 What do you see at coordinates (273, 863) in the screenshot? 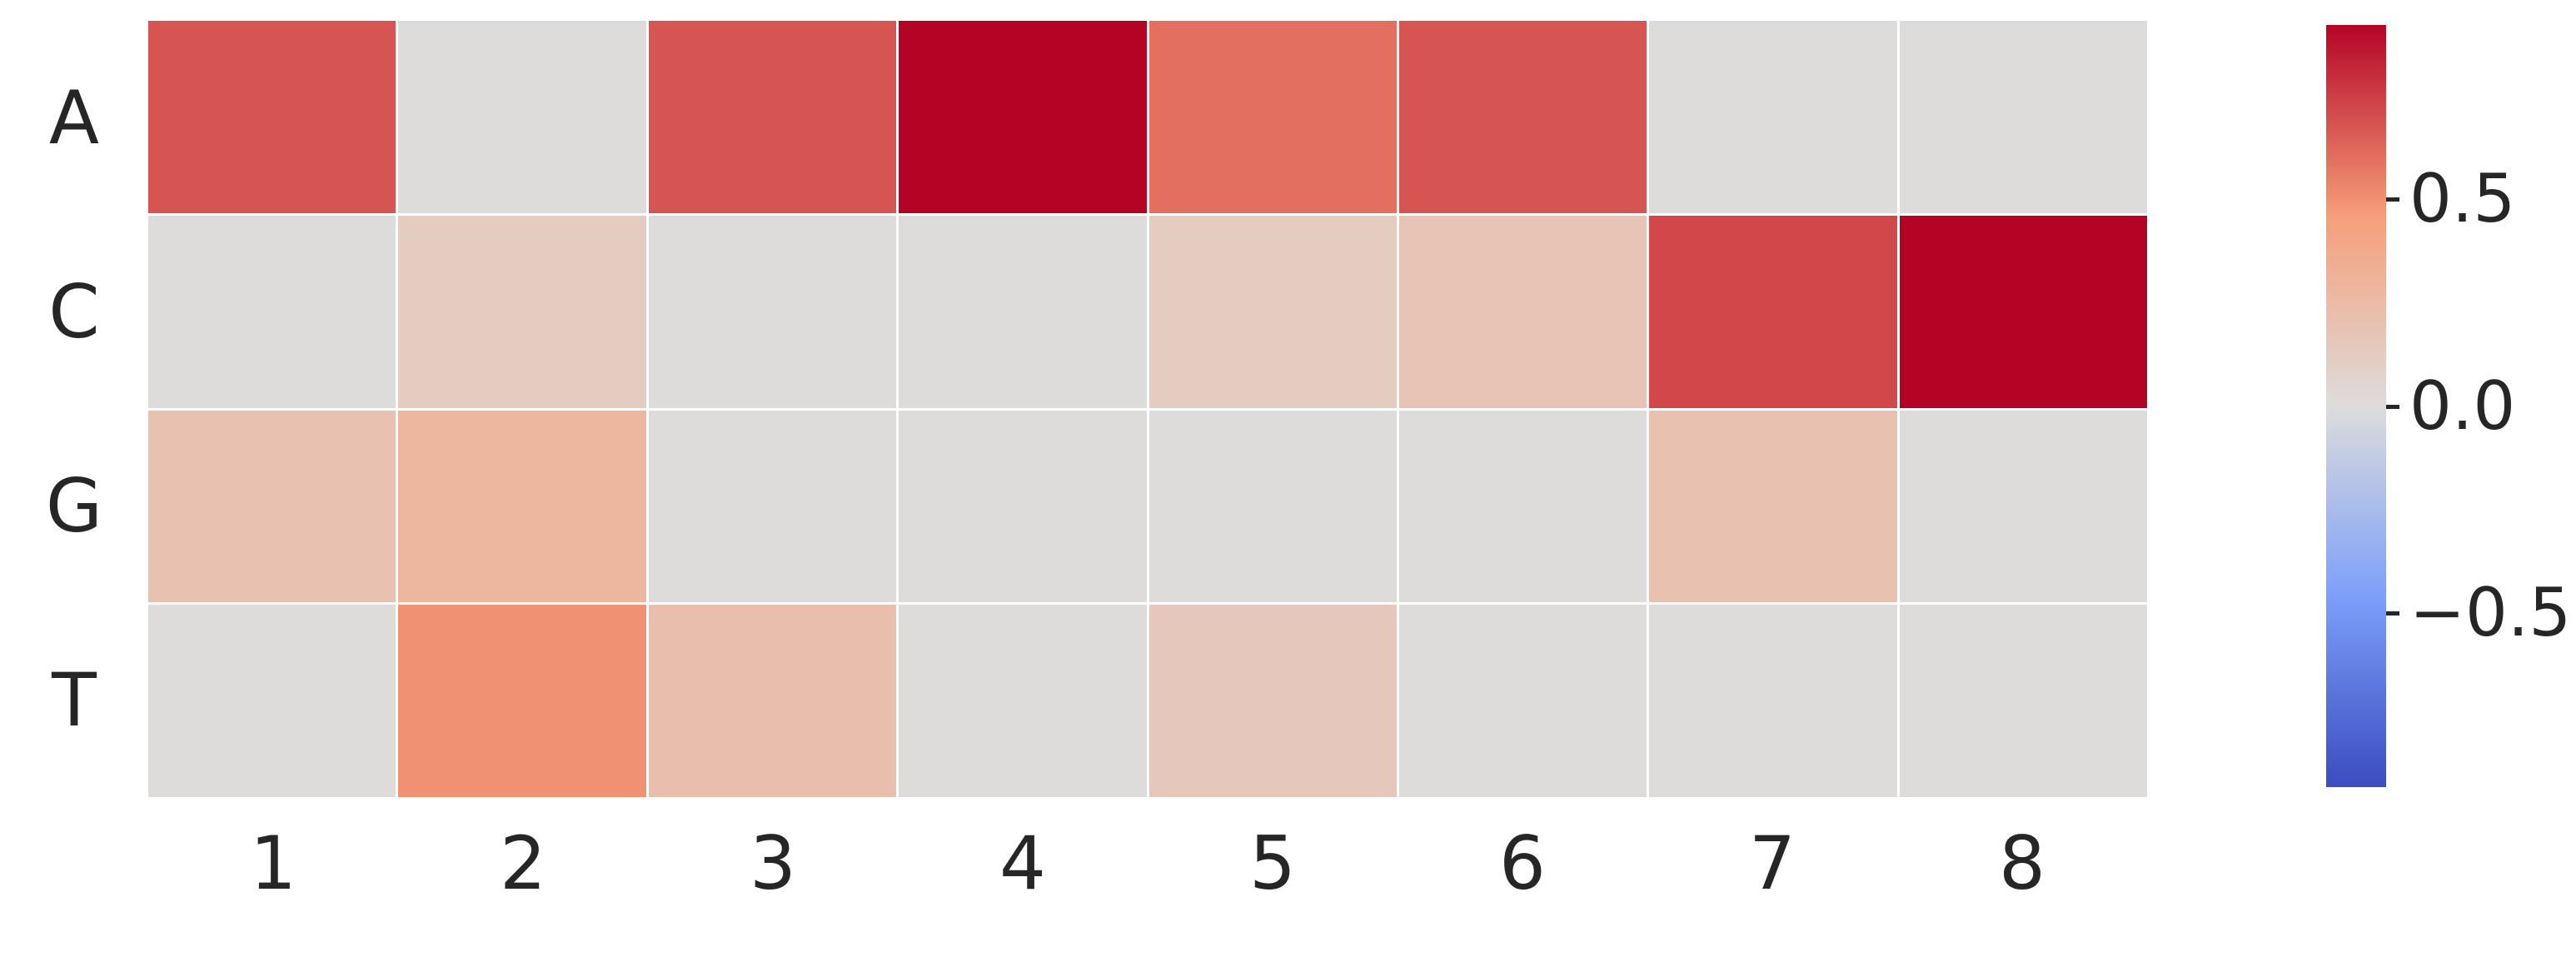
I see `col-label: 1` at bounding box center [273, 863].